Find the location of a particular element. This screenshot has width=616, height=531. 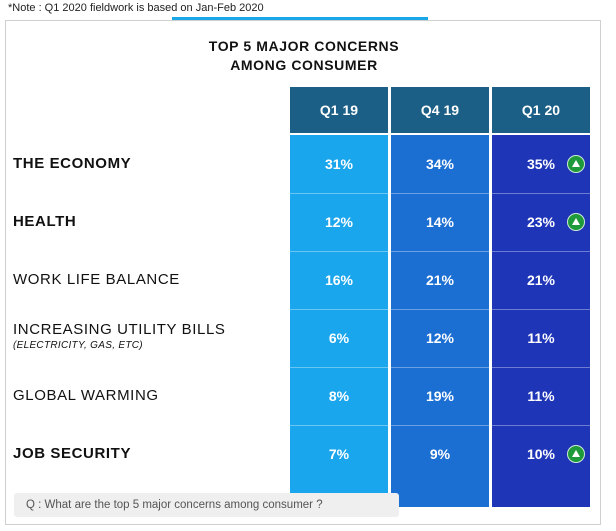

row-label-text: INCREASING UTILITY BILLS is located at coordinates (119, 329).